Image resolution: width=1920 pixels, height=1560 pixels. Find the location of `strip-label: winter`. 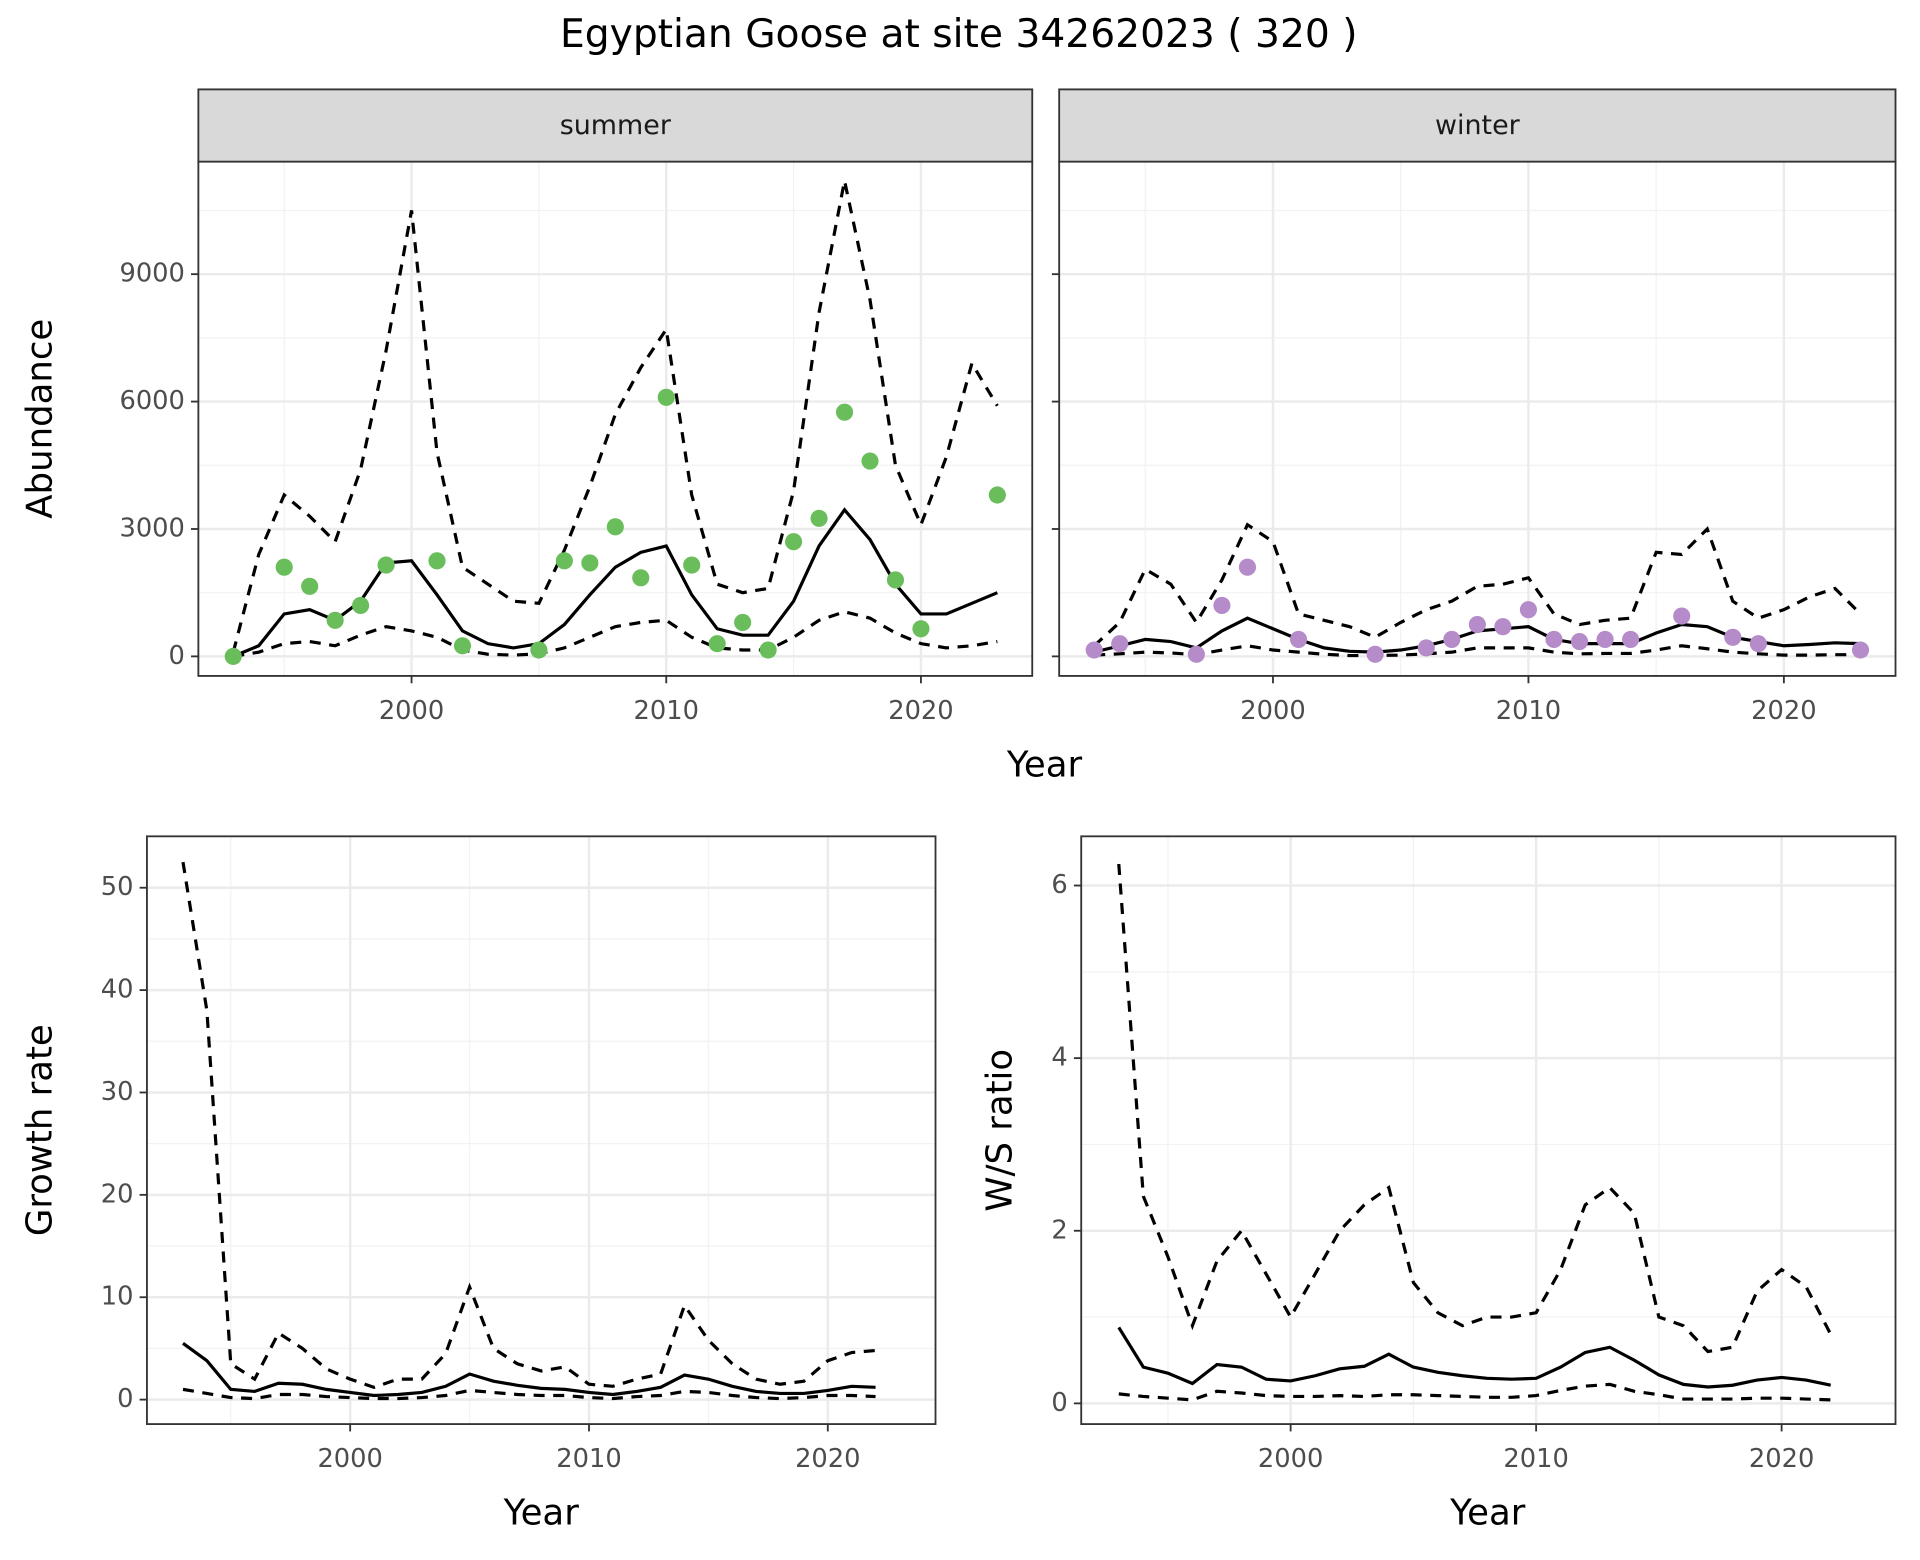

strip-label: winter is located at coordinates (1478, 125).